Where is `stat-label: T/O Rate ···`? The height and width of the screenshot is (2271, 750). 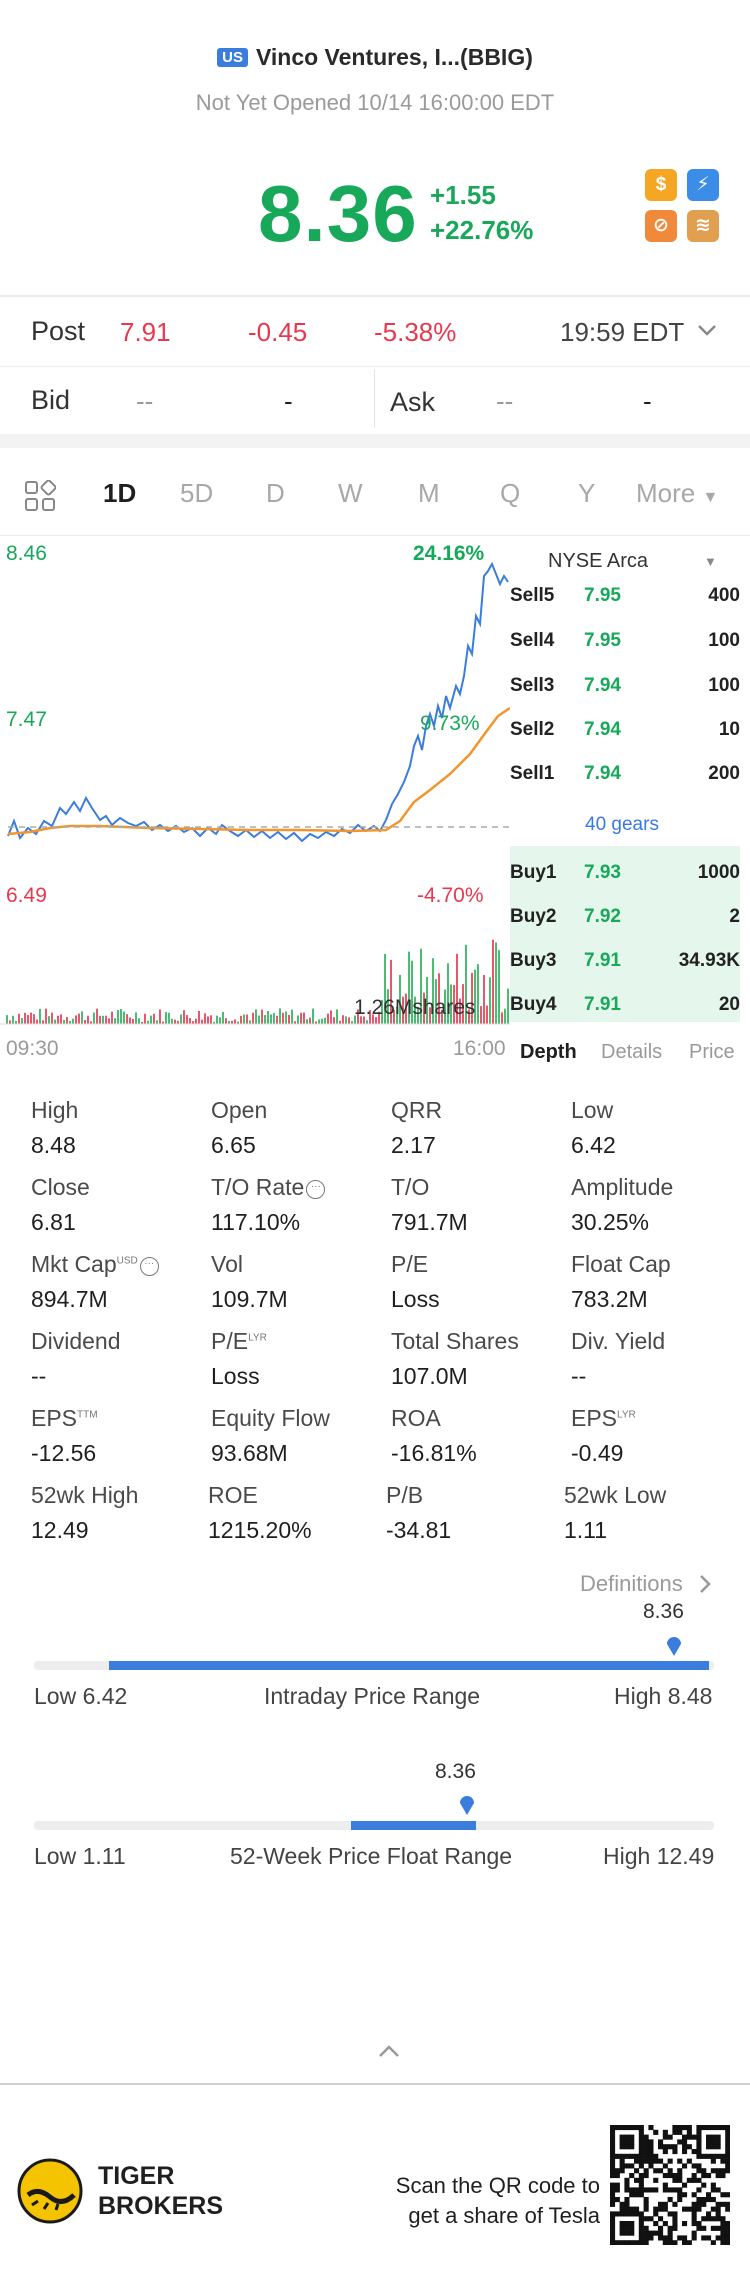 stat-label: T/O Rate ··· is located at coordinates (268, 1187).